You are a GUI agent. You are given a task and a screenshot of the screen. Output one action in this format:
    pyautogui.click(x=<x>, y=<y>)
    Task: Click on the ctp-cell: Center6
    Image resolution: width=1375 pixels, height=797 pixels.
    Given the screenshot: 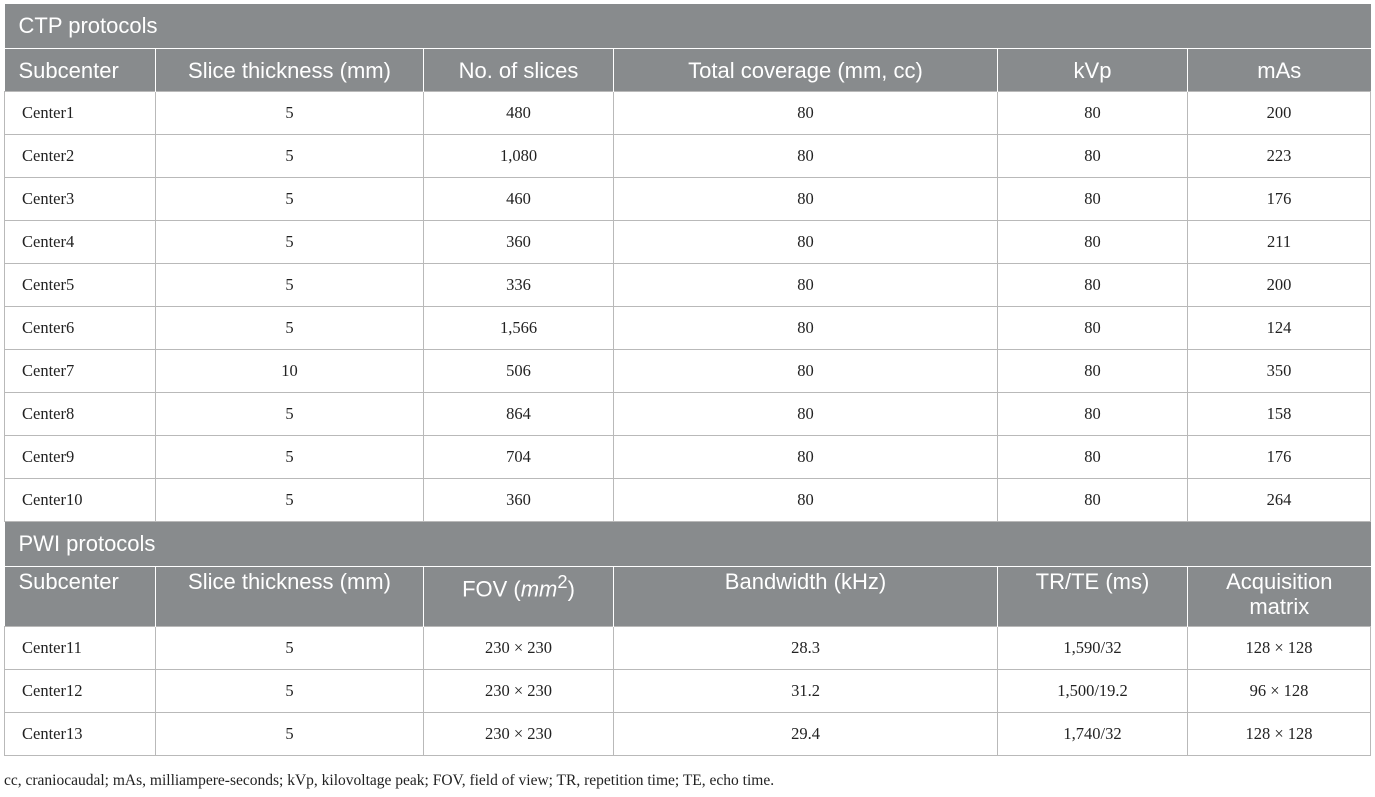 What is the action you would take?
    pyautogui.click(x=80, y=328)
    